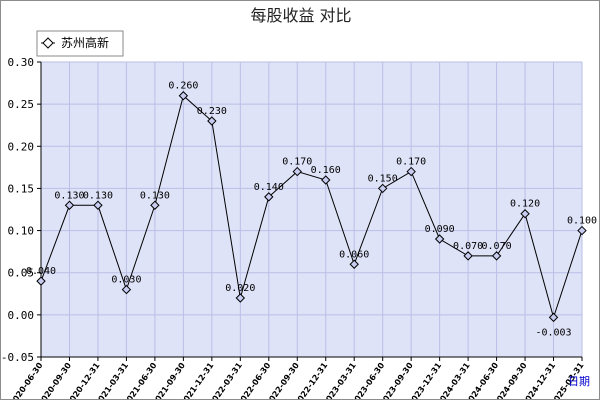 The width and height of the screenshot is (600, 400). What do you see at coordinates (553, 332) in the screenshot?
I see `data-label: -0.003` at bounding box center [553, 332].